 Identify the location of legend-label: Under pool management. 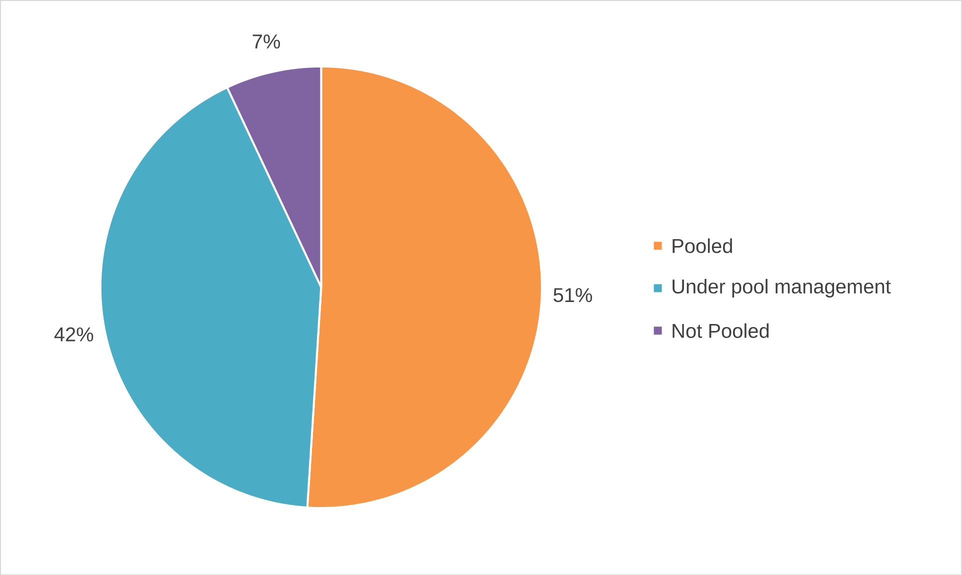
(781, 288).